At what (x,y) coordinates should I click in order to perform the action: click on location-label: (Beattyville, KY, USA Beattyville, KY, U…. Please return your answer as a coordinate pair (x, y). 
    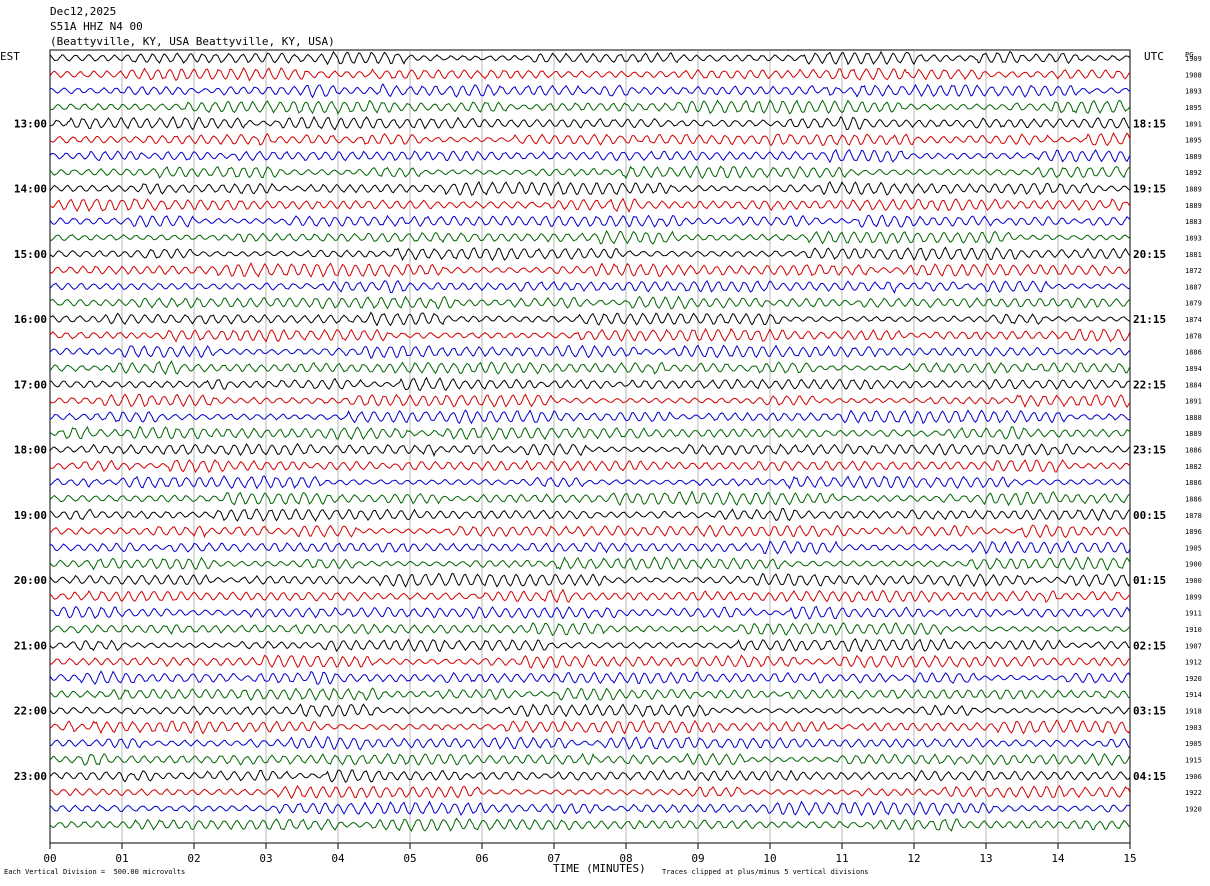
    Looking at the image, I should click on (192, 41).